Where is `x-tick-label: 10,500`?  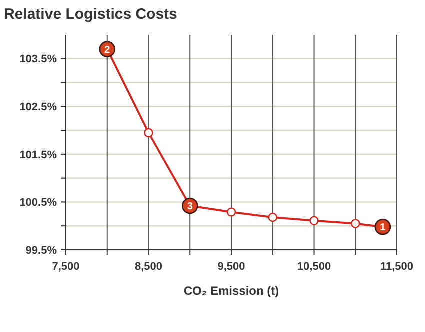
x-tick-label: 10,500 is located at coordinates (314, 267).